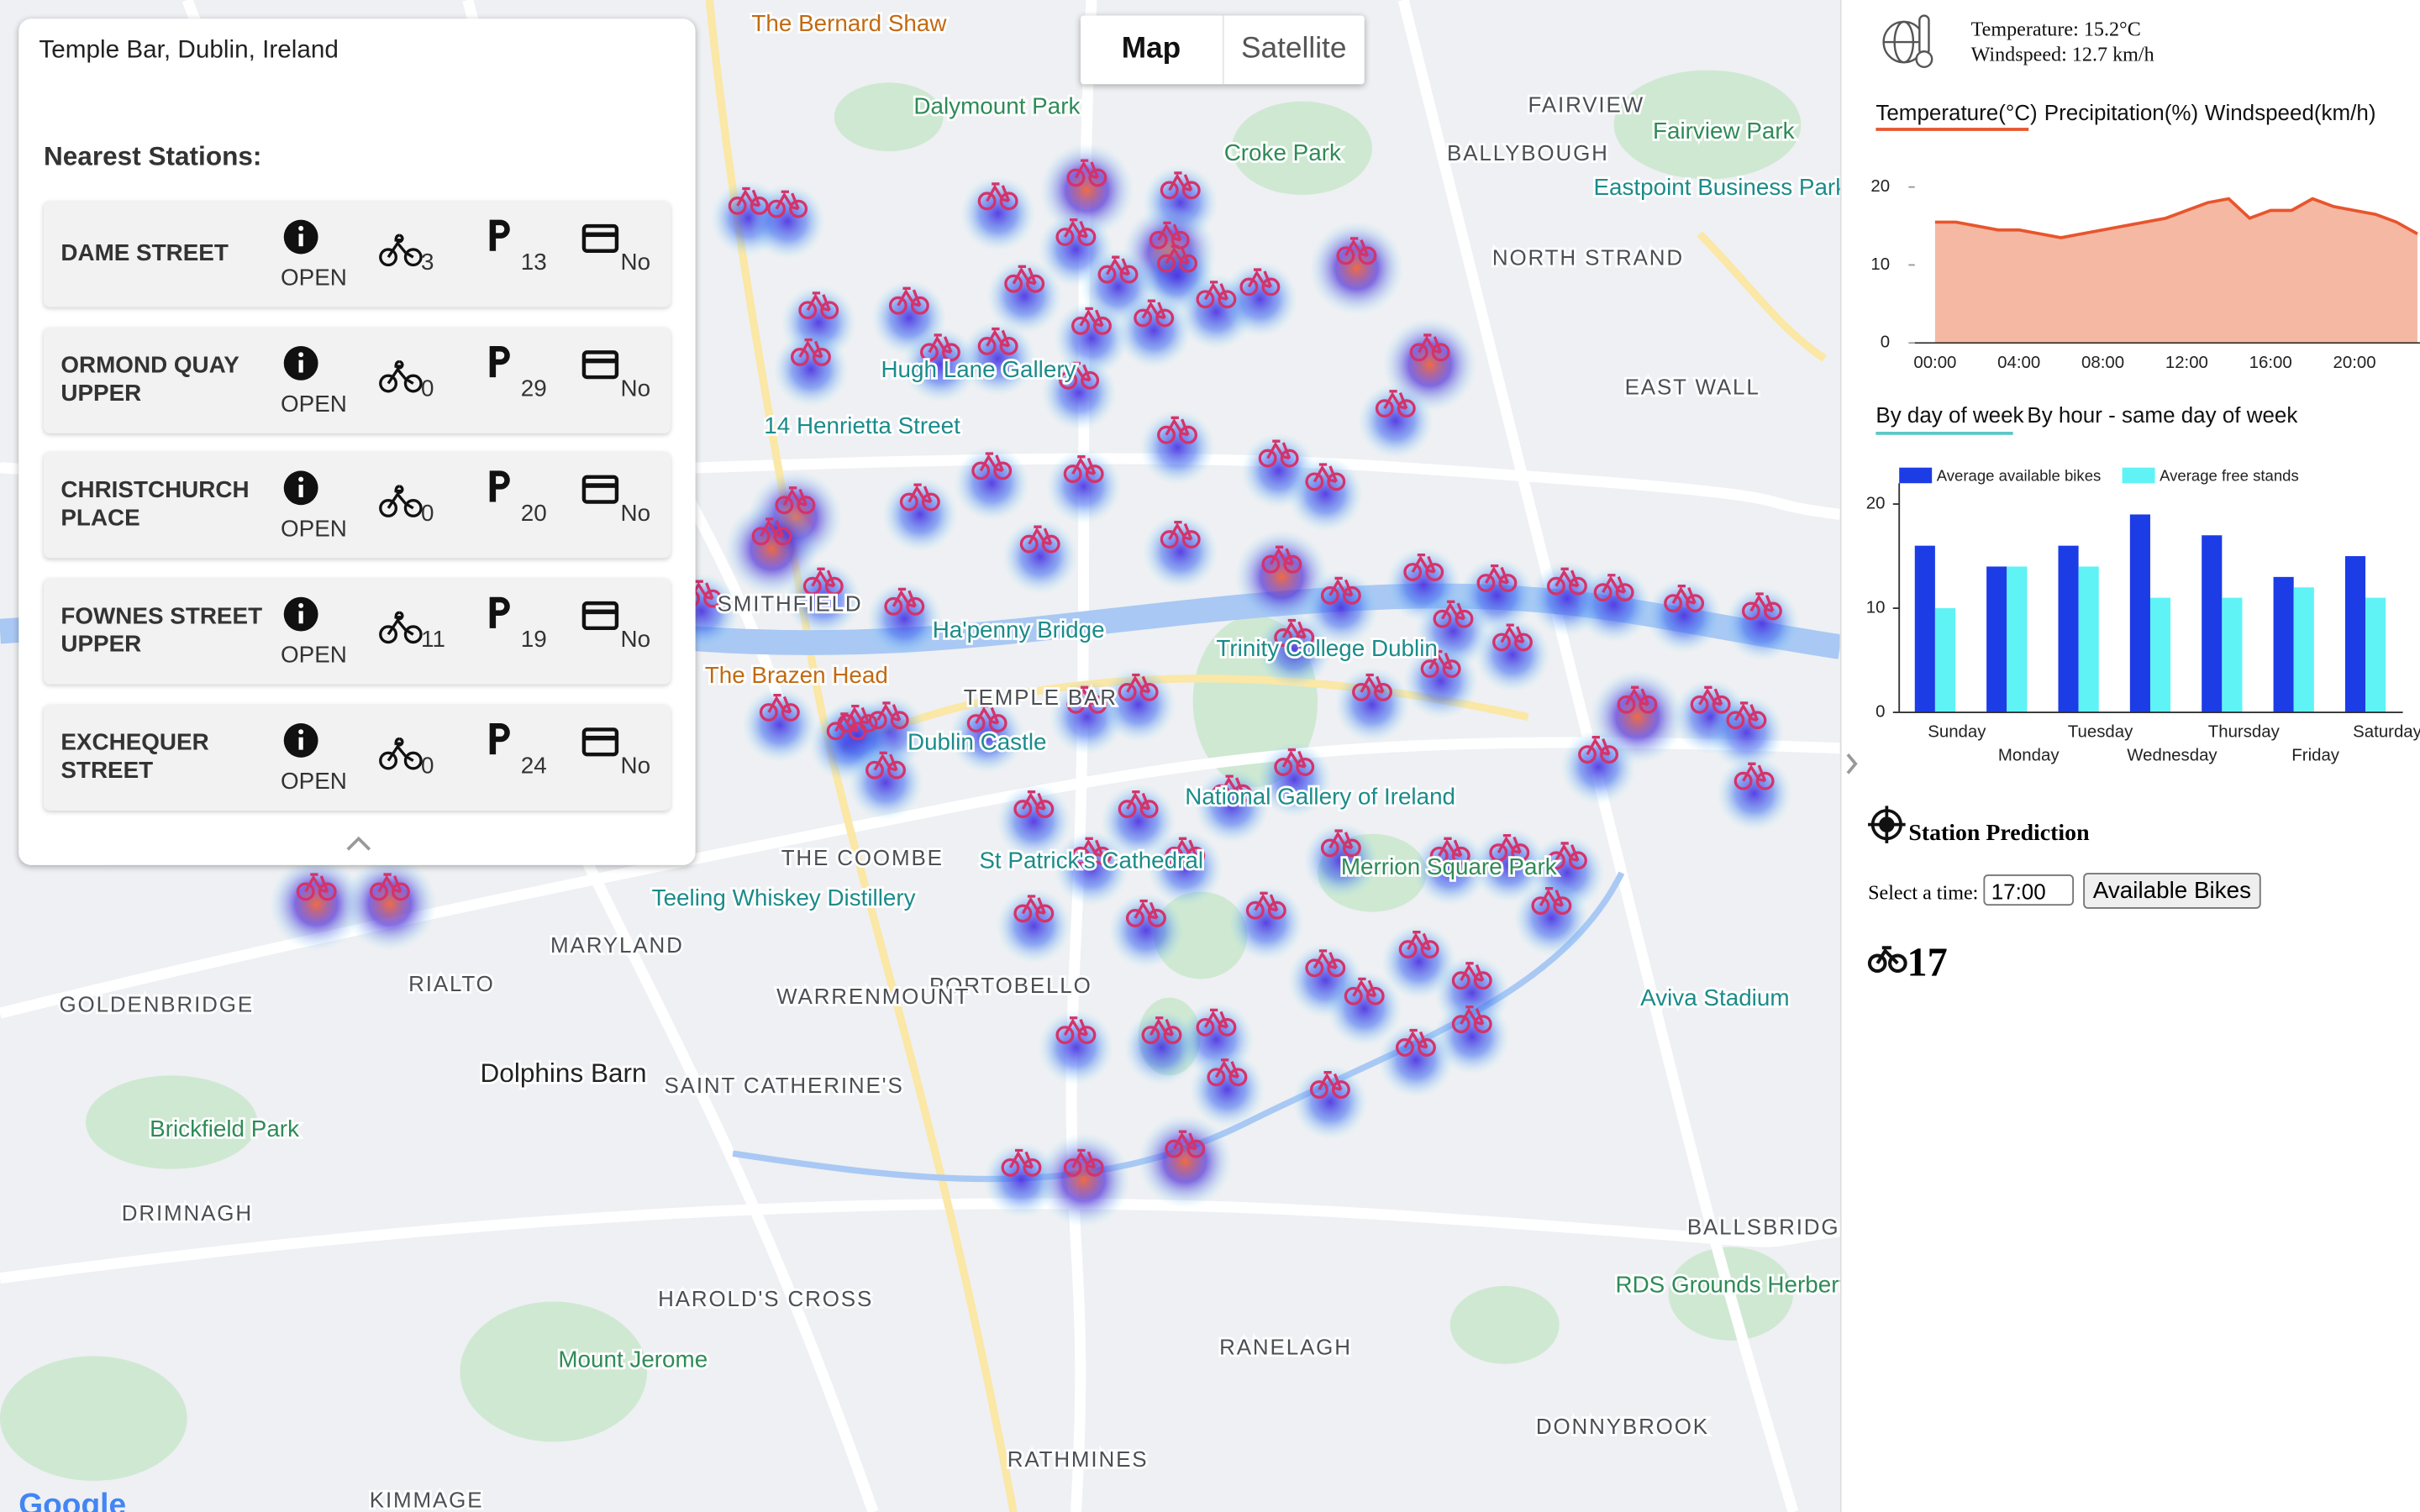 Image resolution: width=2420 pixels, height=1512 pixels. Describe the element at coordinates (357, 757) in the screenshot. I see `station-card: EXCHEQUER STREET OPEN 0 24 No` at that location.